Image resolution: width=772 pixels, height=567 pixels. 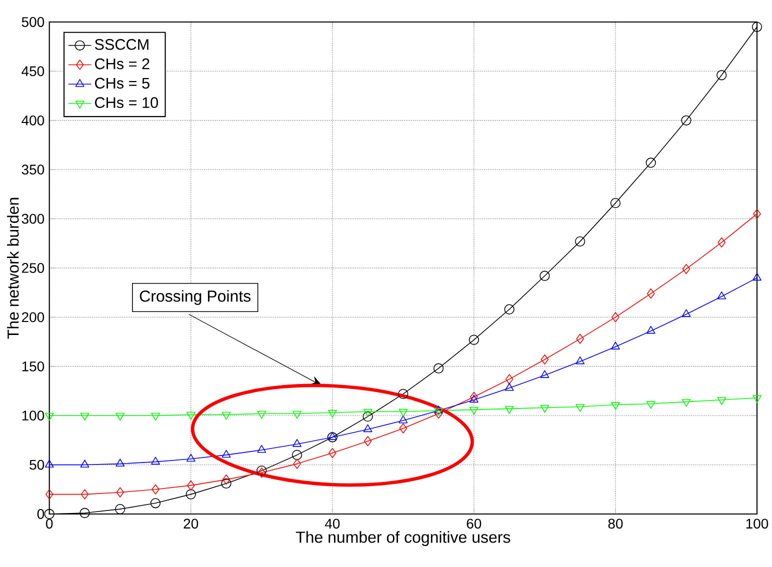 I want to click on y-tick-label: 150, so click(x=33, y=366).